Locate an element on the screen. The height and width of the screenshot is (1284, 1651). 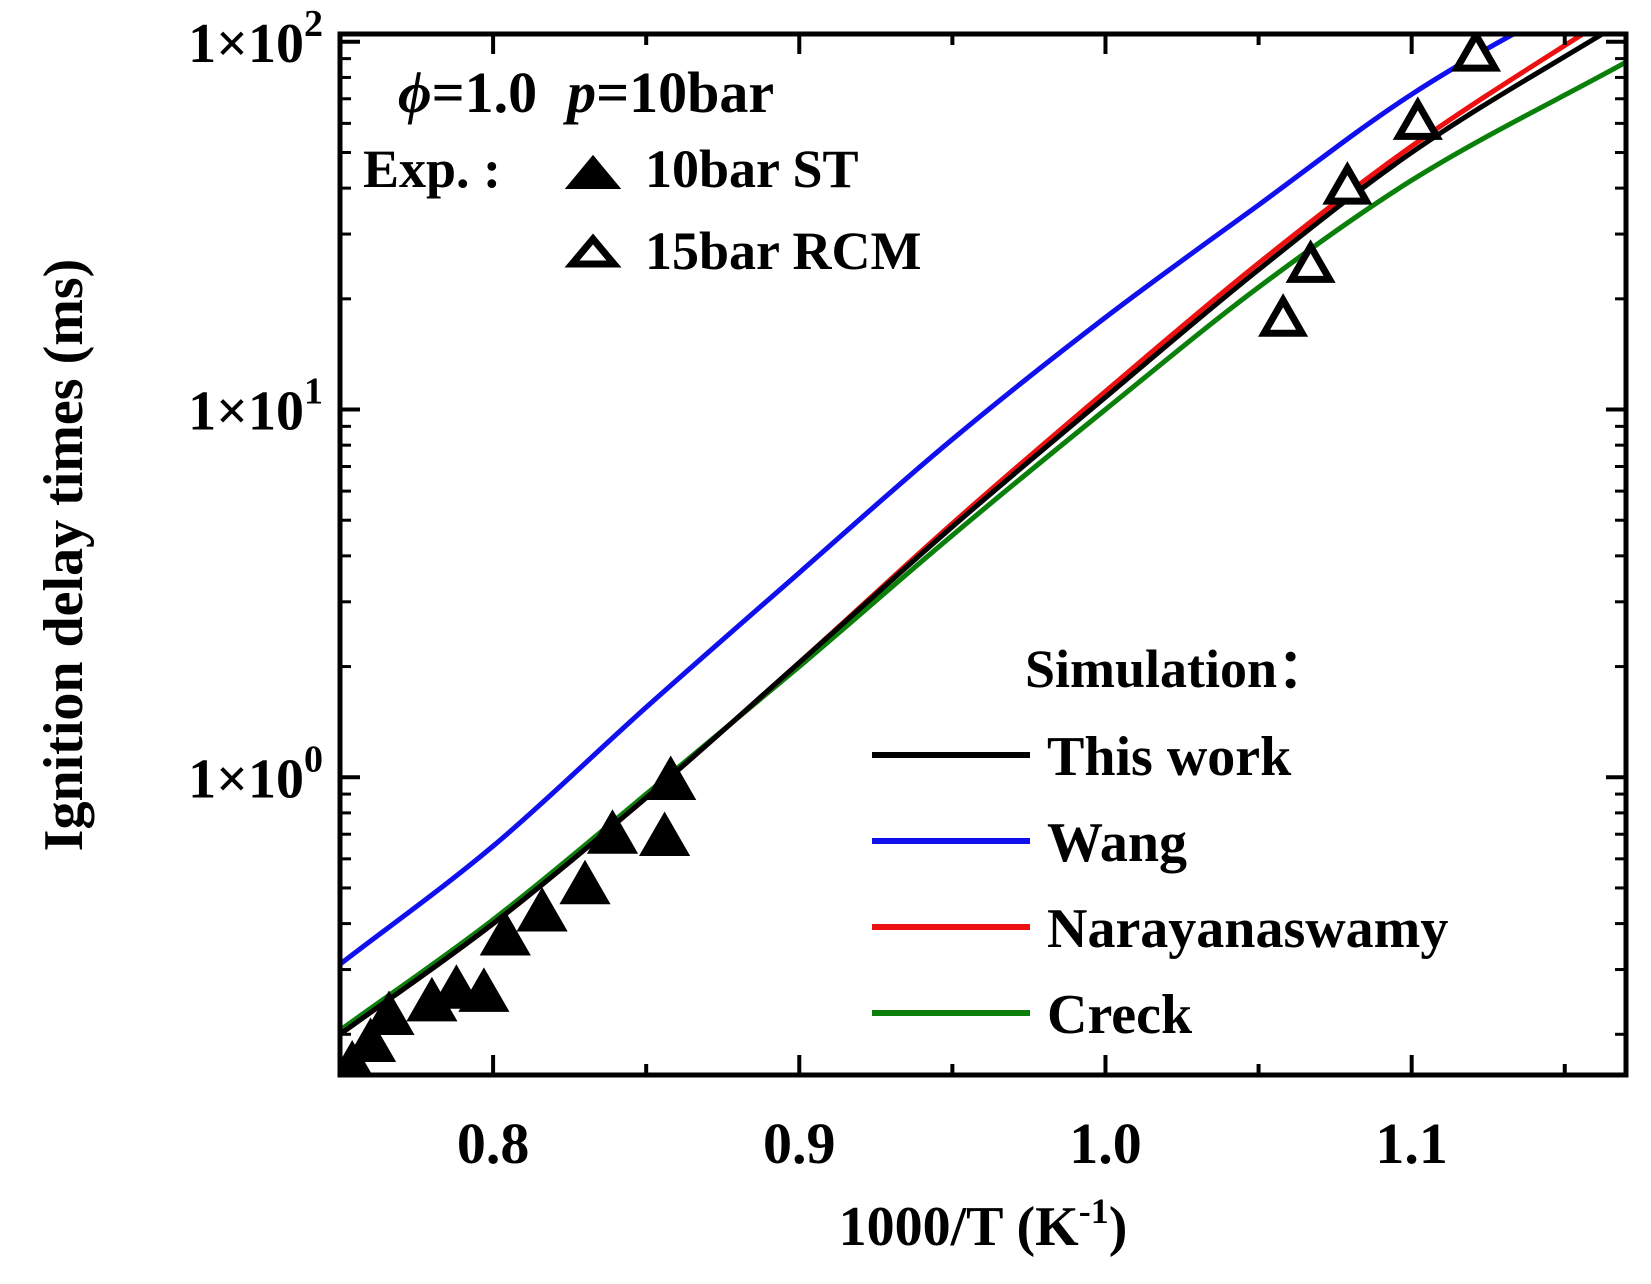
x-axis-label: 1000/T (K-1) is located at coordinates (983, 1224).